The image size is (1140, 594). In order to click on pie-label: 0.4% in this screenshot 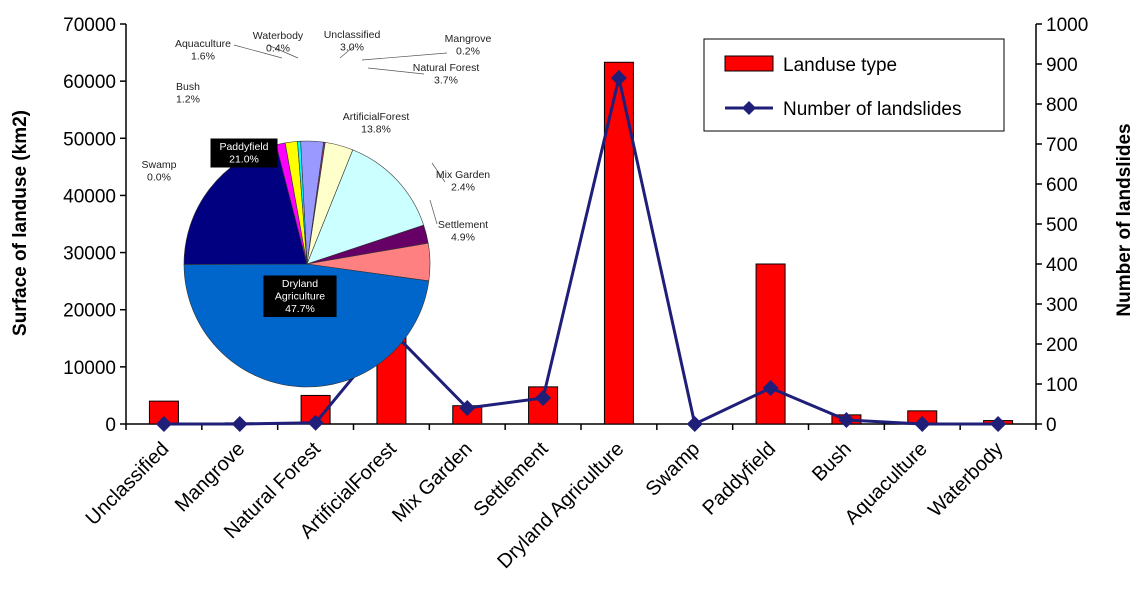, I will do `click(278, 49)`.